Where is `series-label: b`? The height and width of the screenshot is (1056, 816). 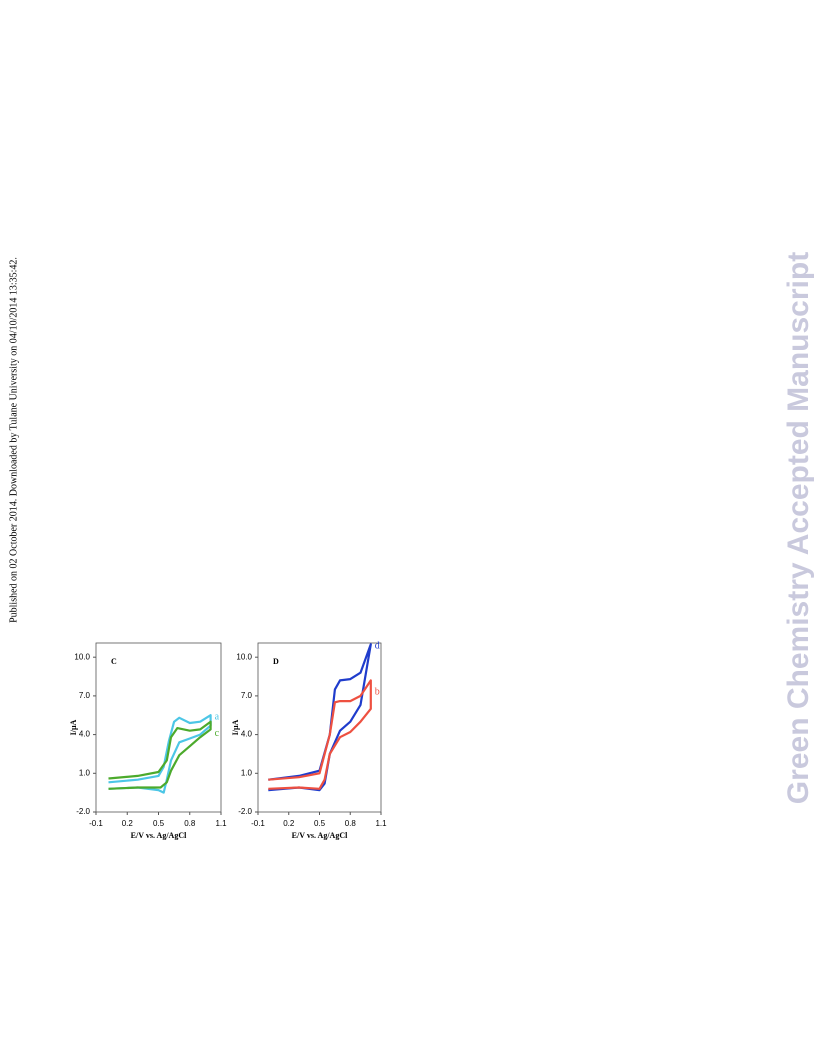 series-label: b is located at coordinates (377, 692).